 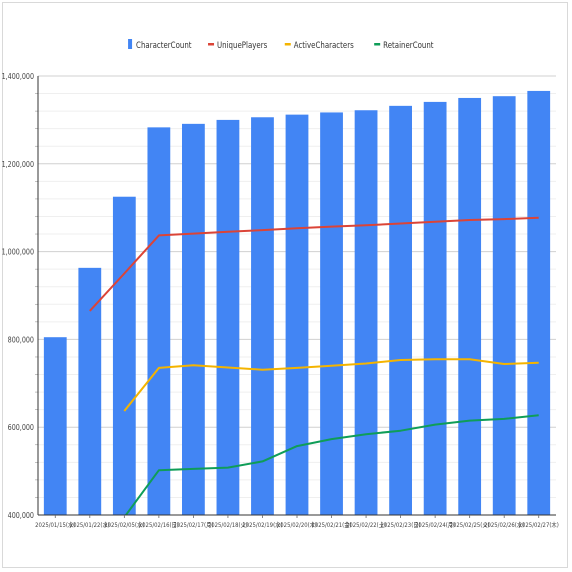 I want to click on x-tick-label: 2025/02/20(木), so click(x=297, y=524).